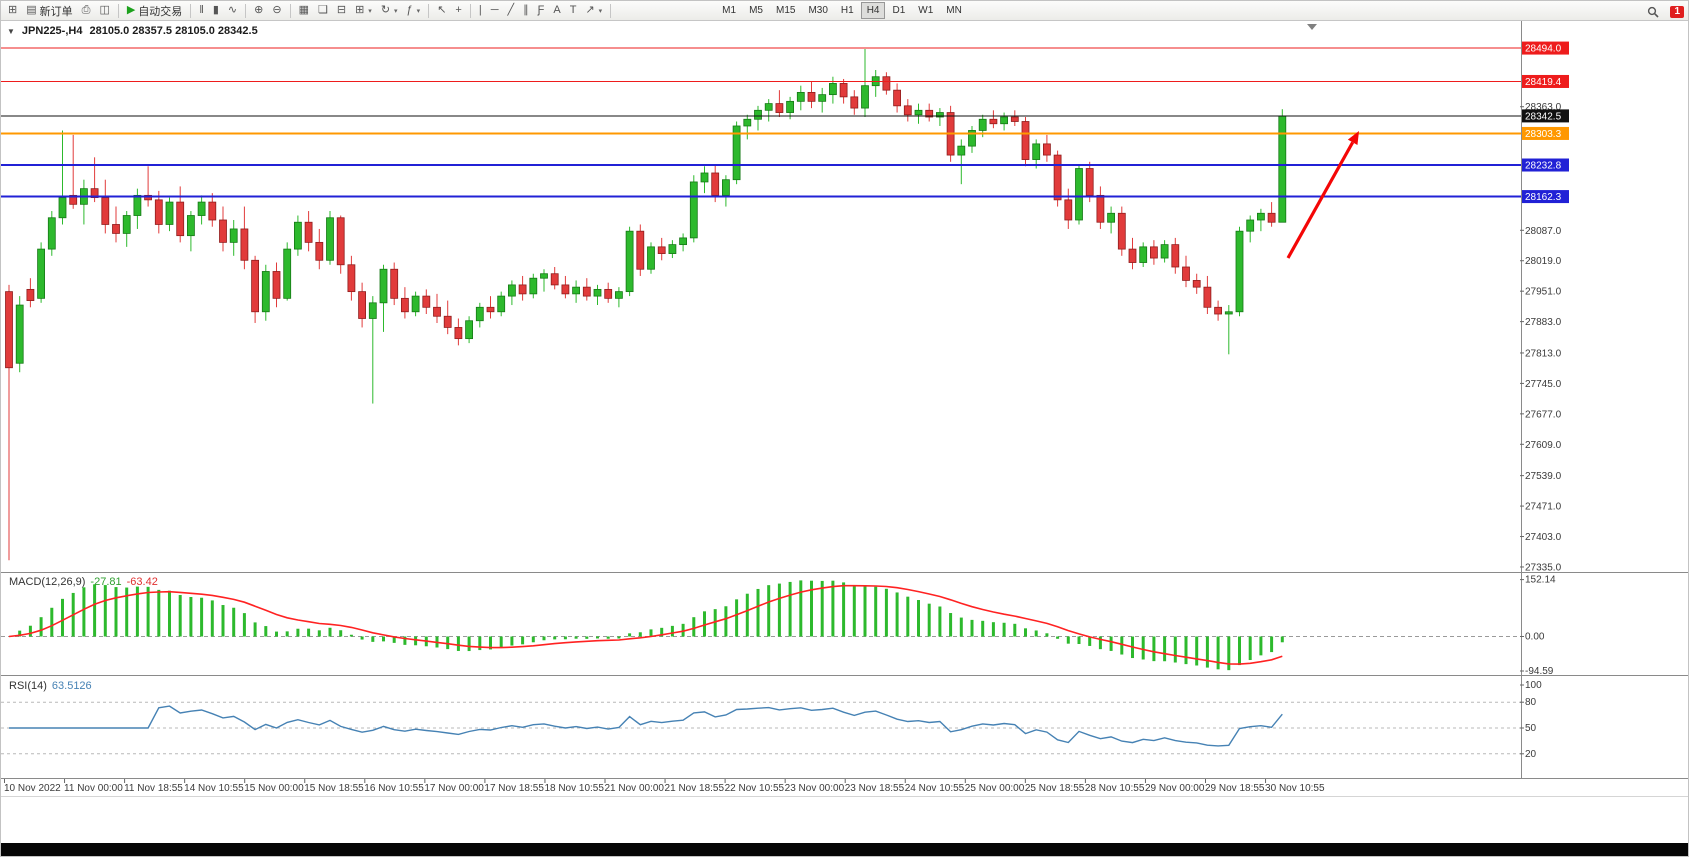 The height and width of the screenshot is (857, 1689). What do you see at coordinates (556, 10) in the screenshot?
I see `text-button: A` at bounding box center [556, 10].